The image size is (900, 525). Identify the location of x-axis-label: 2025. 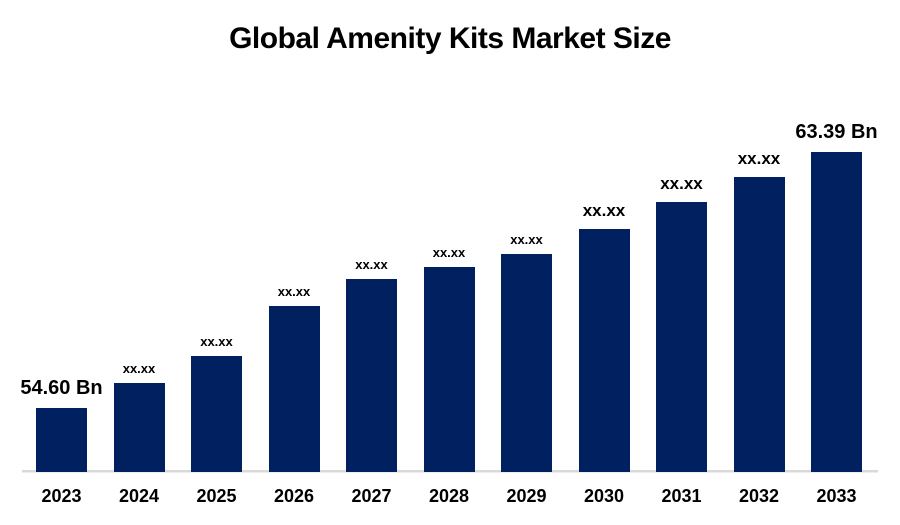
(216, 496).